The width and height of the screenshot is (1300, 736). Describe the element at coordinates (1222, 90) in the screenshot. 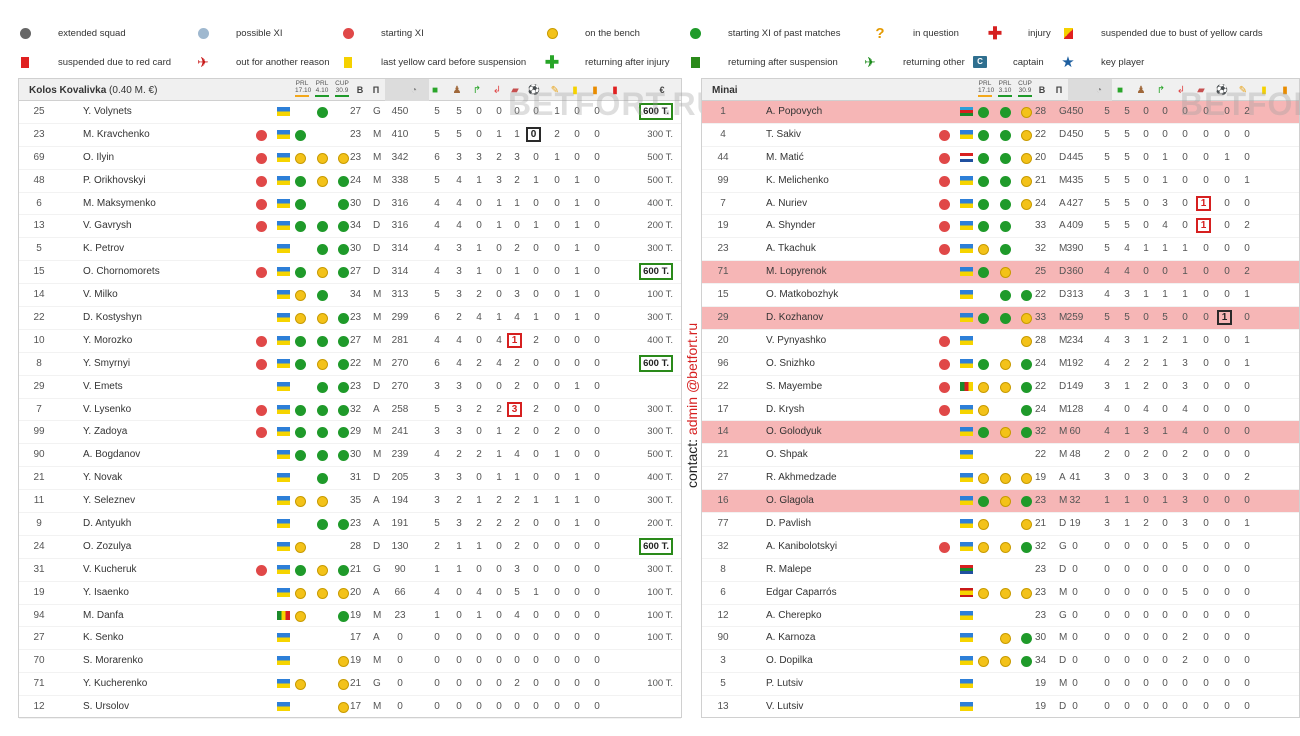

I see `ball-icon: ⚽` at that location.